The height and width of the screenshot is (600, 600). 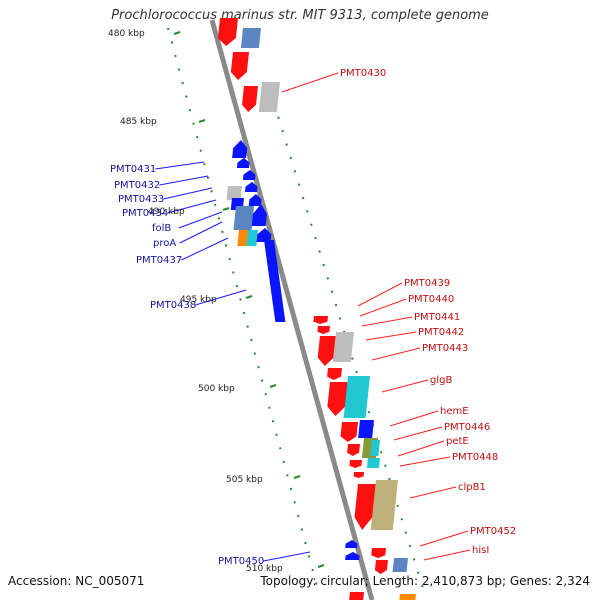 What do you see at coordinates (431, 299) in the screenshot?
I see `gene-label-reverse: PMT0440` at bounding box center [431, 299].